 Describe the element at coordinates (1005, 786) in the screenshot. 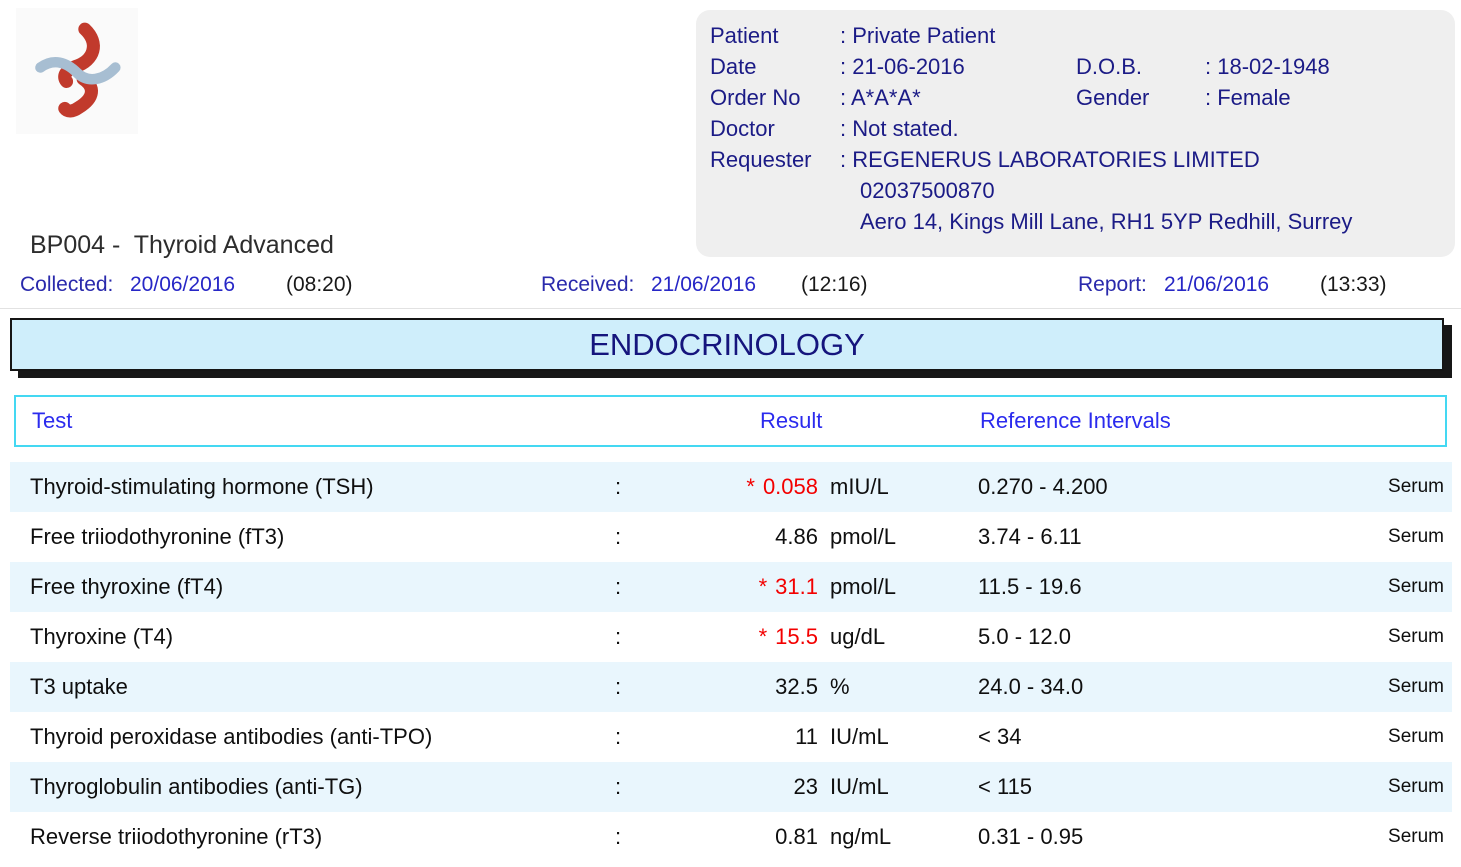

I see `reference-interval: < 115` at that location.